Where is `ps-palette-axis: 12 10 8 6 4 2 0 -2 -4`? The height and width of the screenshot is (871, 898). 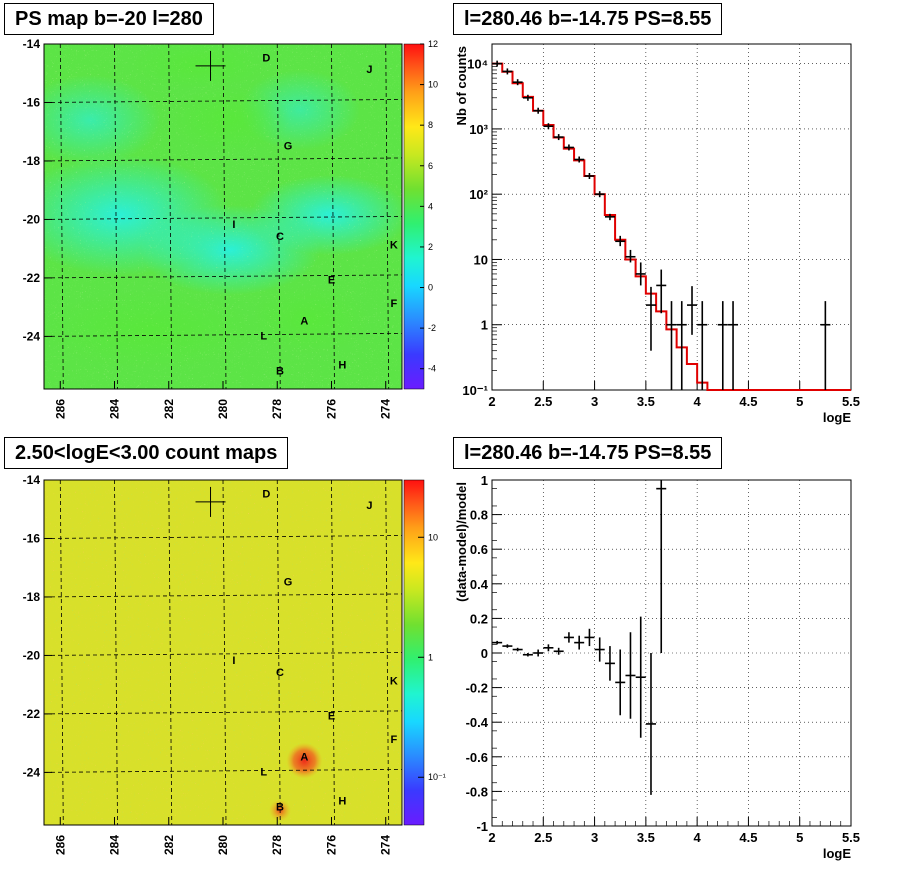 ps-palette-axis: 12 10 8 6 4 2 0 -2 -4 is located at coordinates (429, 206).